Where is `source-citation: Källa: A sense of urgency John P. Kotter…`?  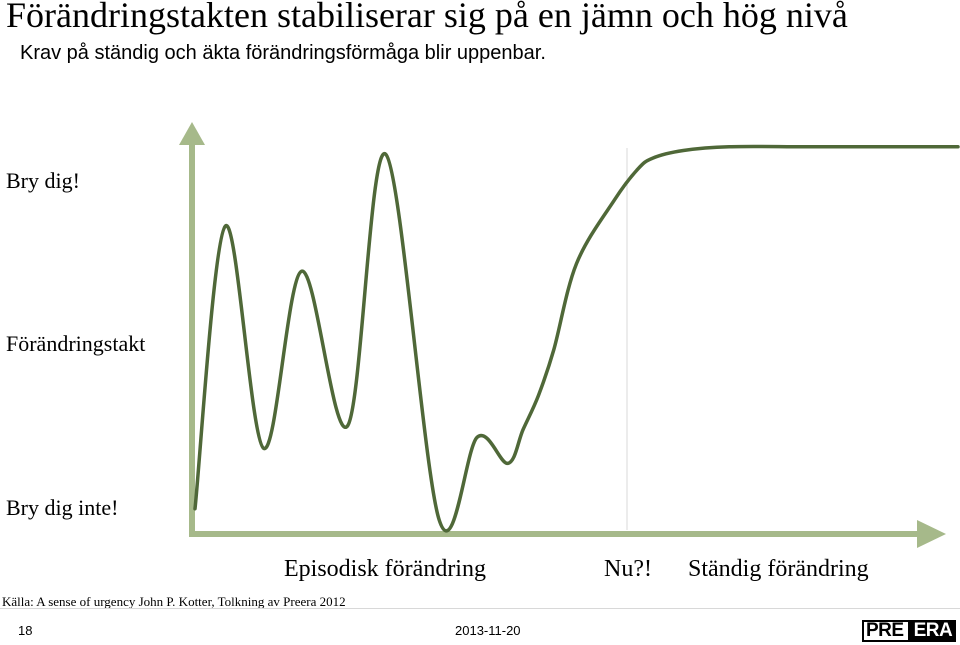 source-citation: Källa: A sense of urgency John P. Kotter… is located at coordinates (174, 601).